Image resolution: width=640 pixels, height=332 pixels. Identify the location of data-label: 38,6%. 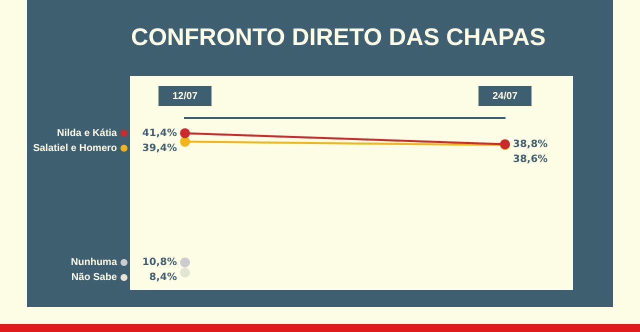
(530, 159).